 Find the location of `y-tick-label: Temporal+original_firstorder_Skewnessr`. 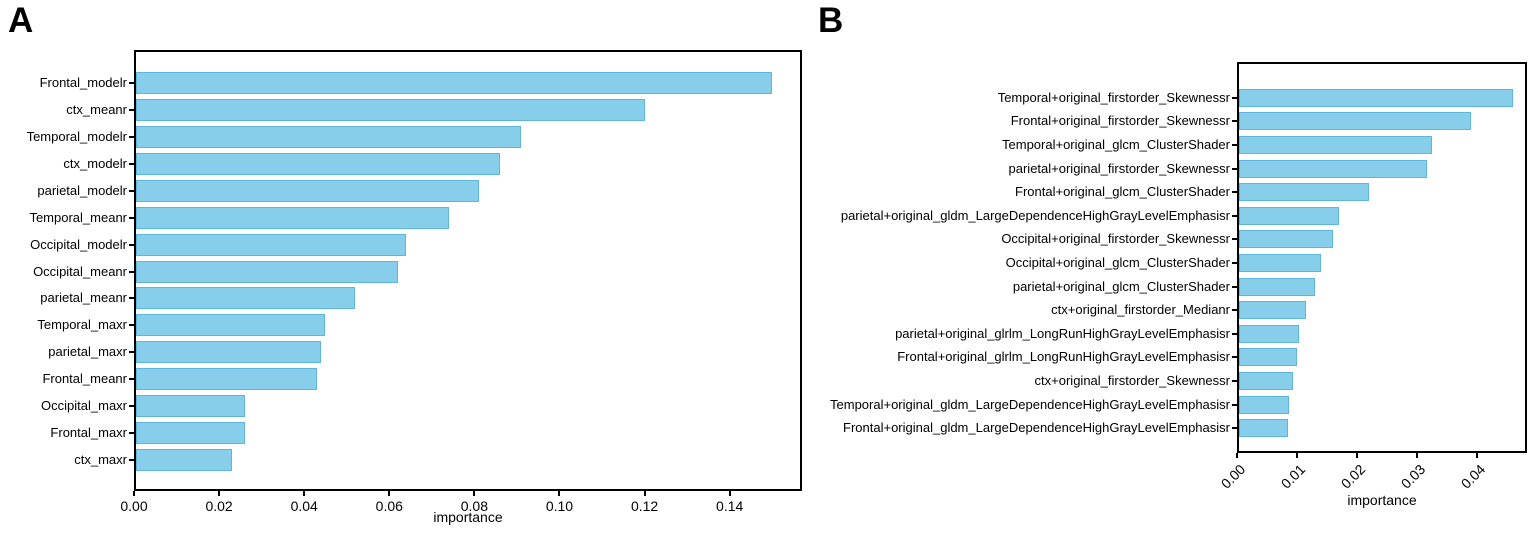

y-tick-label: Temporal+original_firstorder_Skewnessr is located at coordinates (1113, 97).